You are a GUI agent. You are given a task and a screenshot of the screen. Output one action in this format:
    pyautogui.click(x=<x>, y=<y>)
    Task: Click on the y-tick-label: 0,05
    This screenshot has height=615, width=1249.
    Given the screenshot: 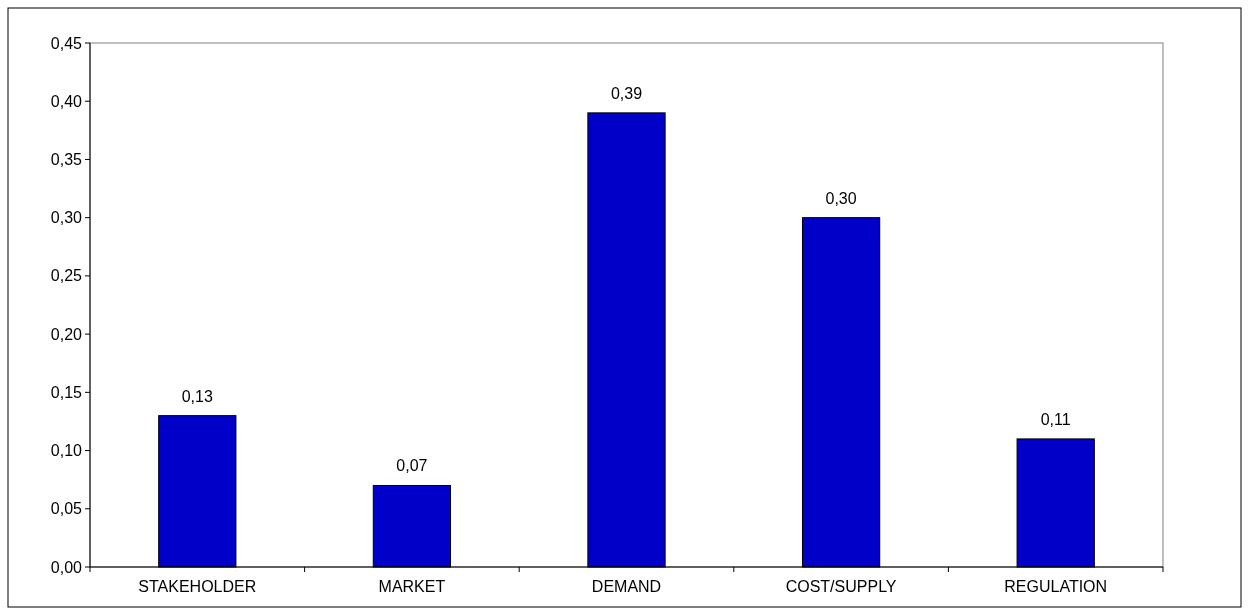 What is the action you would take?
    pyautogui.click(x=66, y=509)
    